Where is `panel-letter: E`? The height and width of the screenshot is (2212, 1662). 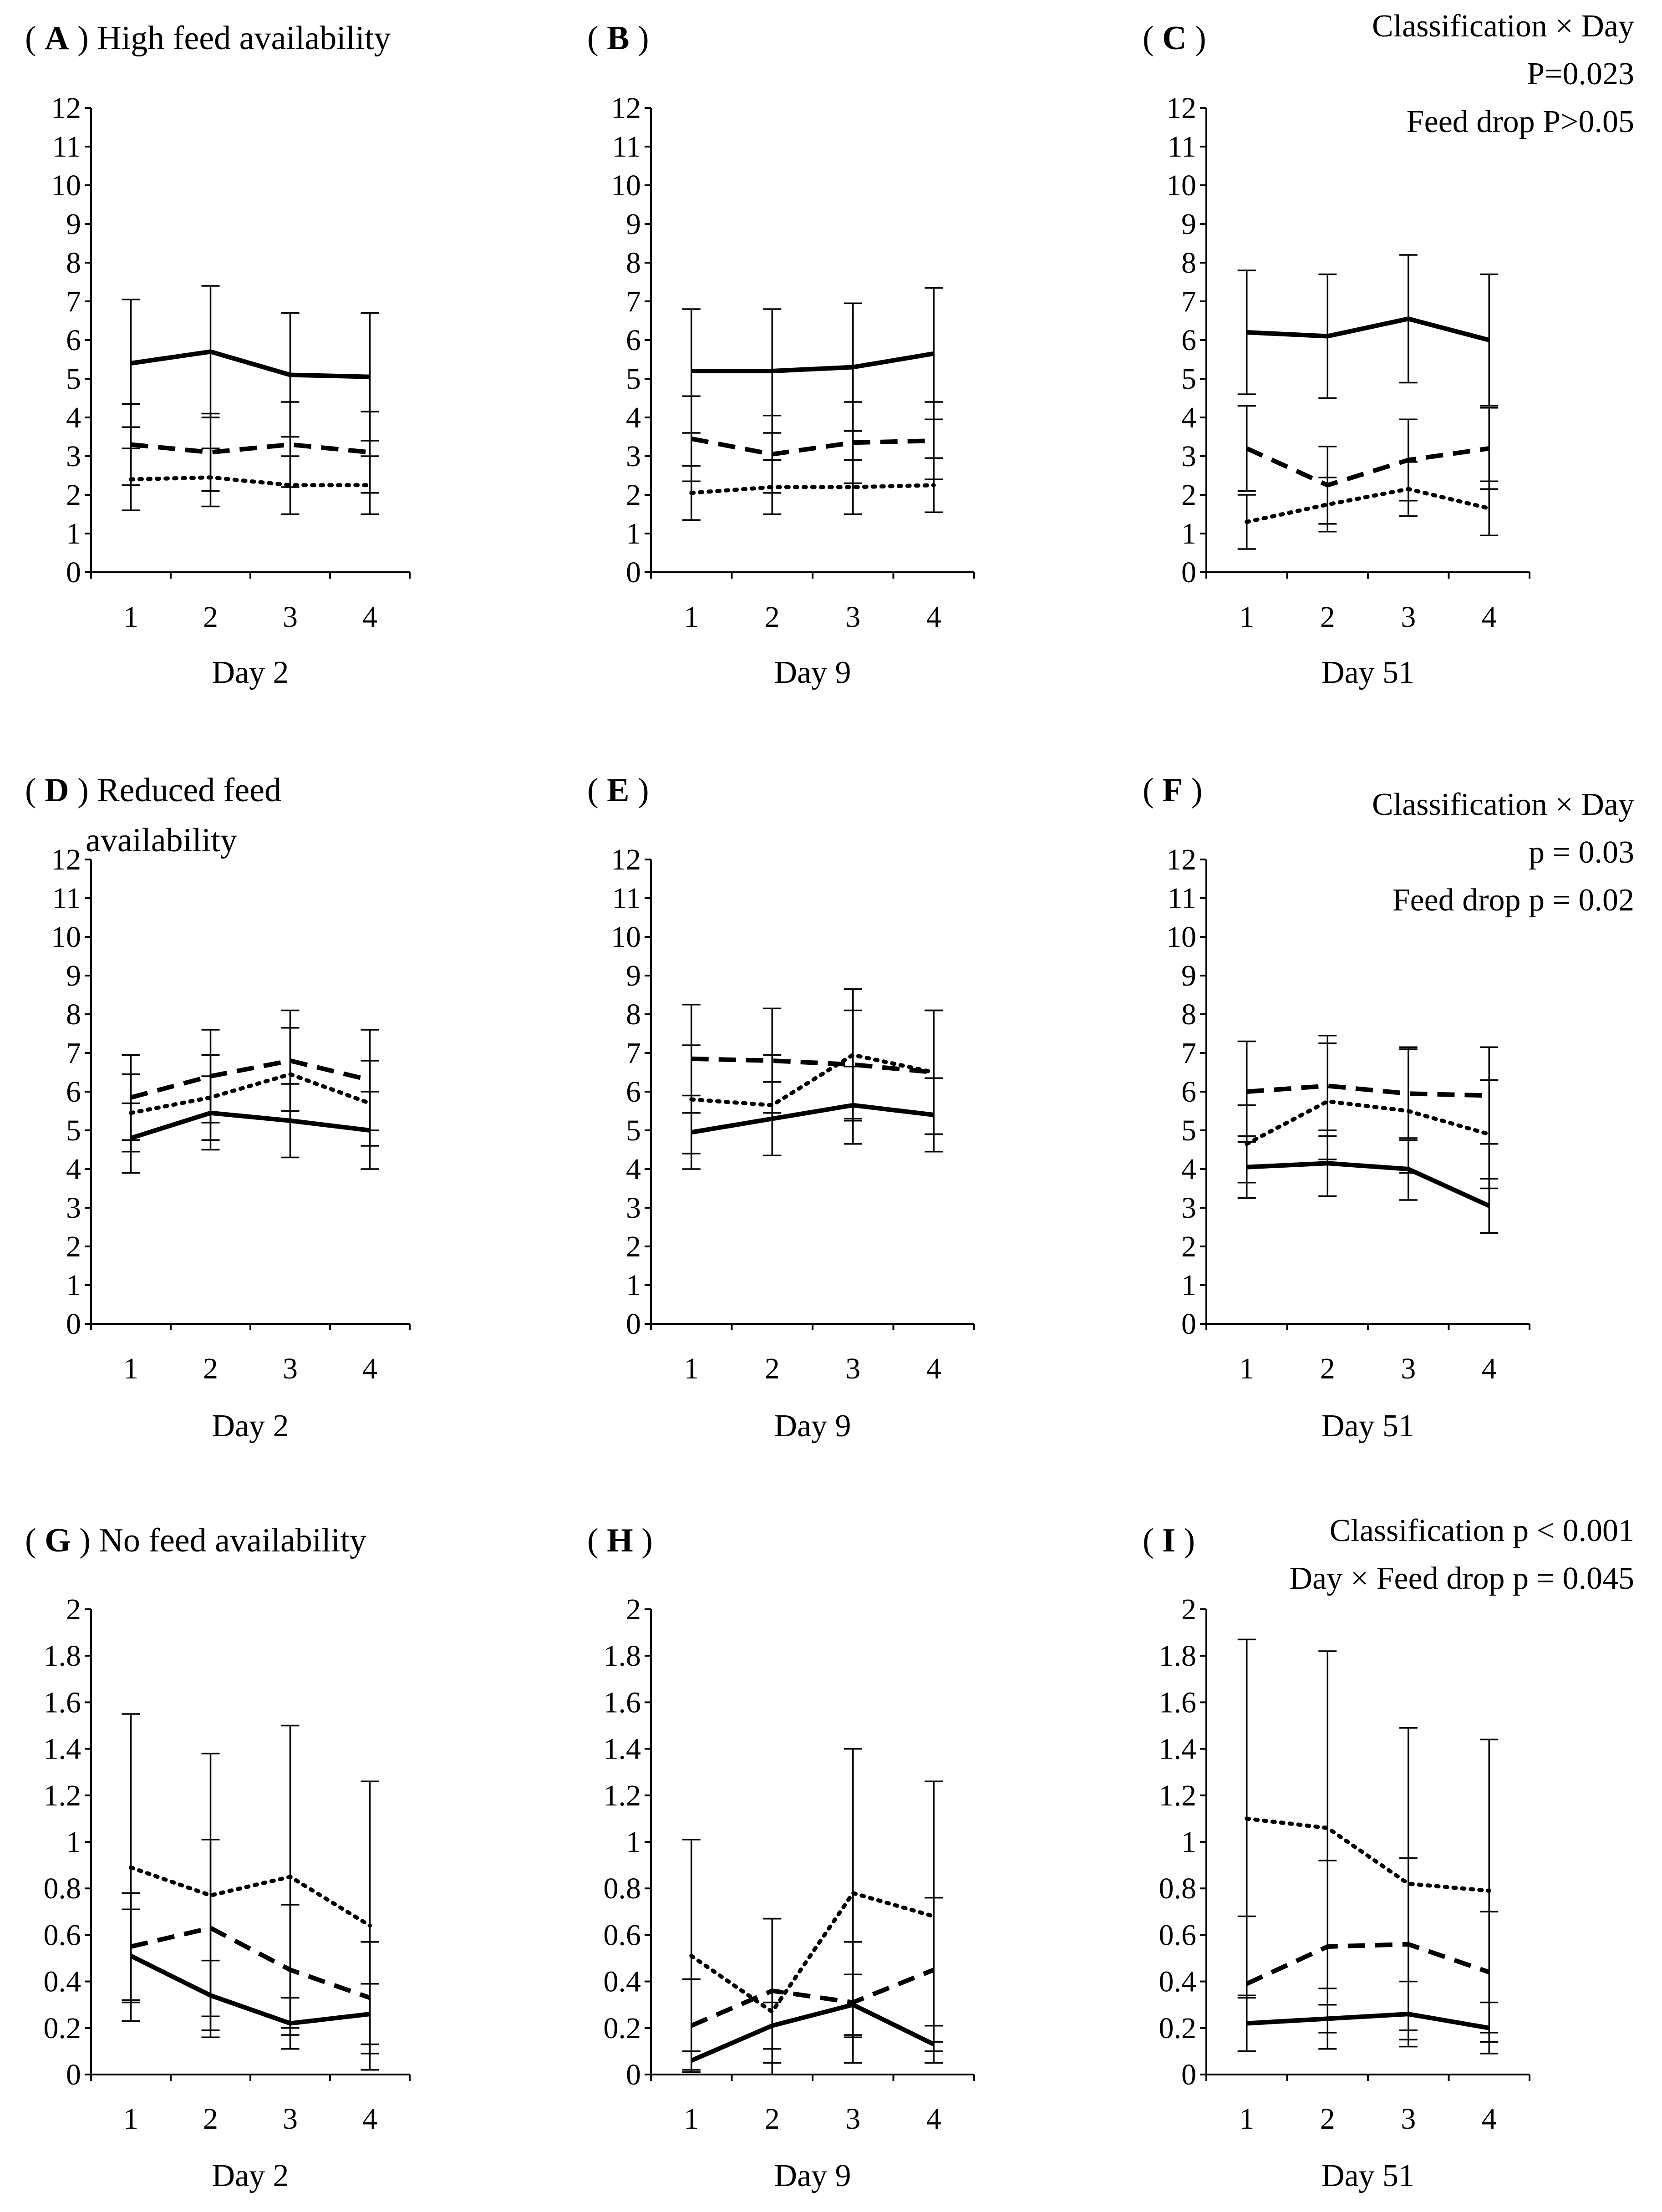 panel-letter: E is located at coordinates (618, 790).